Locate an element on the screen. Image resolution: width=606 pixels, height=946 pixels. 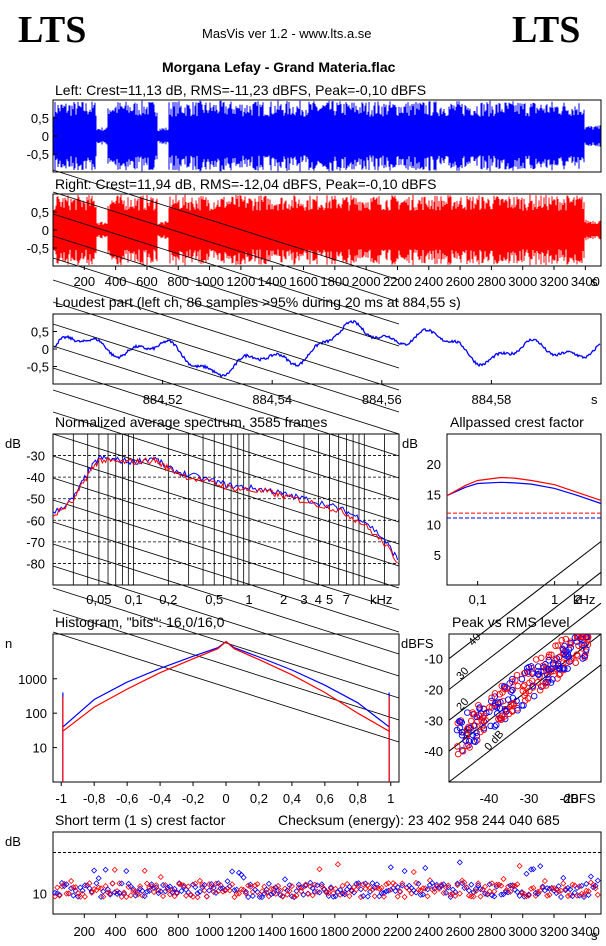
short-term-xtick-label: 2800 is located at coordinates (491, 931).